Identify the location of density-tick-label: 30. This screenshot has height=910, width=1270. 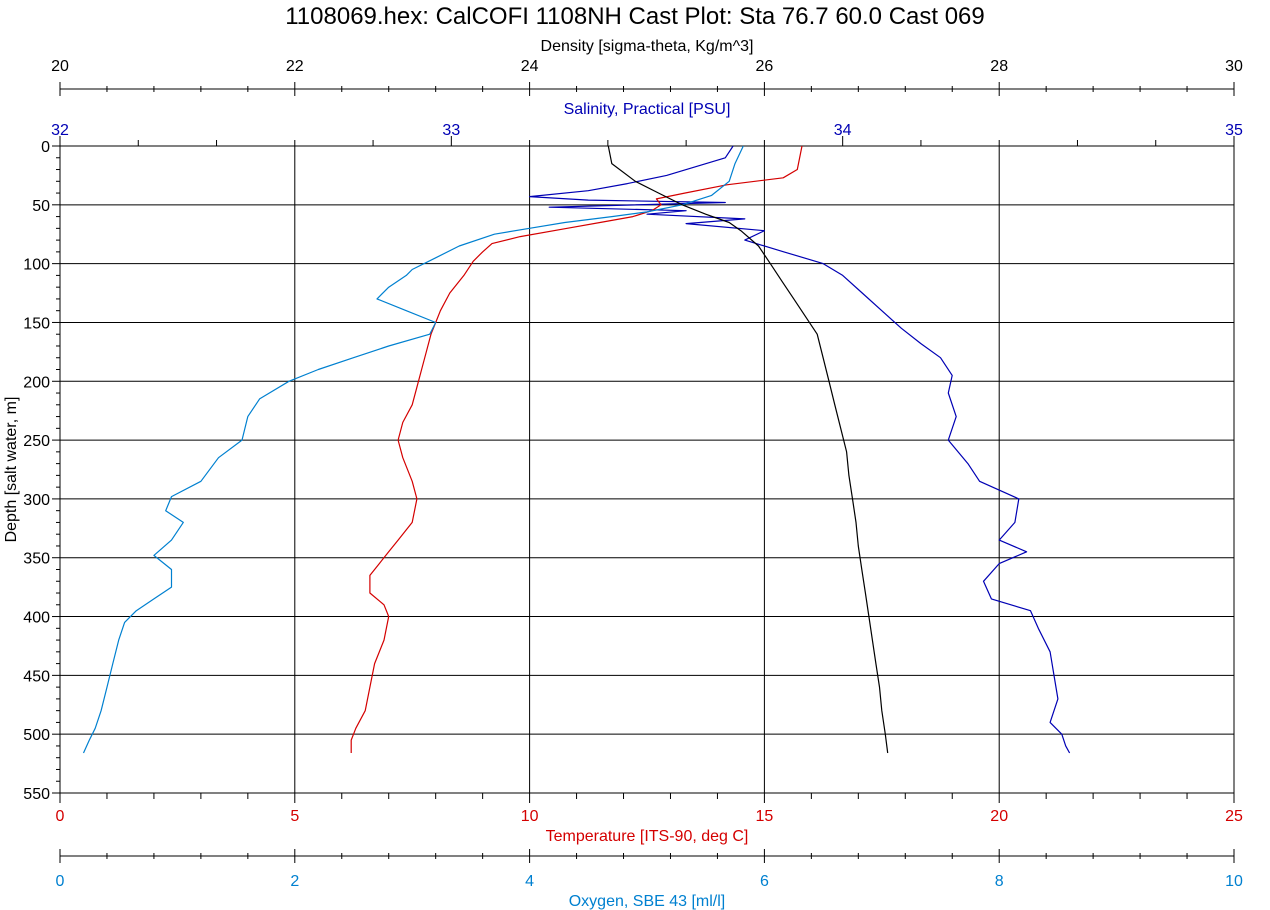
(1234, 66).